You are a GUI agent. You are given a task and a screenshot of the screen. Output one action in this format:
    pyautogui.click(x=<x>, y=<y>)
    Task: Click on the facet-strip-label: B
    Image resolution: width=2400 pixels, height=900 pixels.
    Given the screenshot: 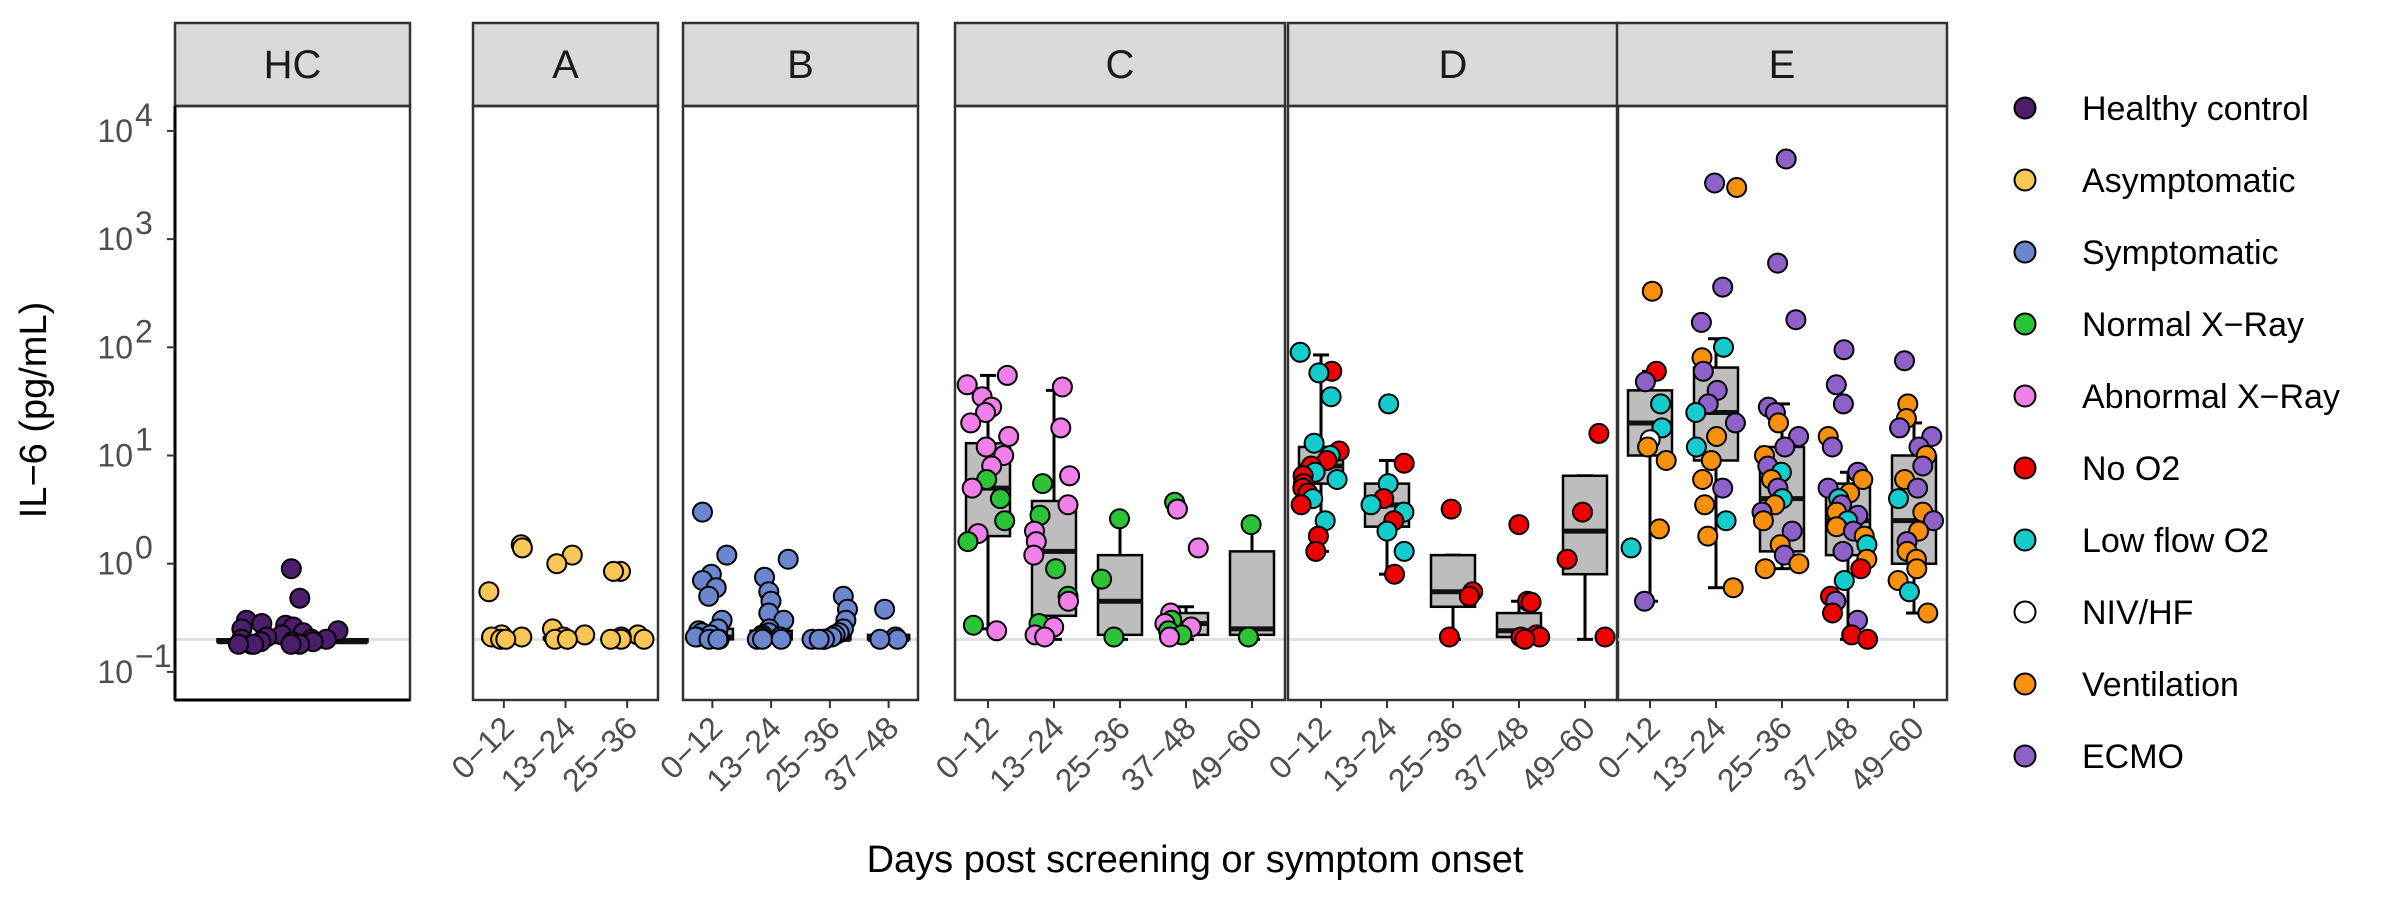 What is the action you would take?
    pyautogui.click(x=800, y=65)
    